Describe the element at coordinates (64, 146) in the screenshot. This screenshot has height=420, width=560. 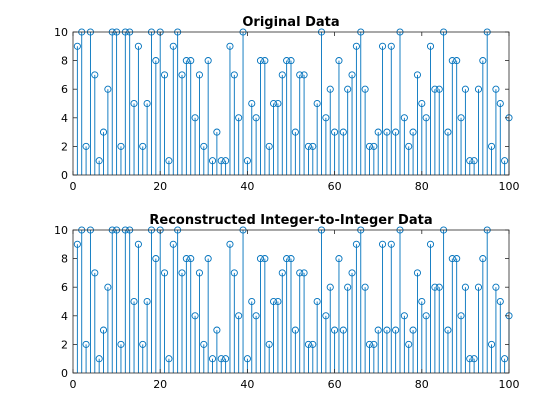
I see `y-tick-label: 2` at that location.